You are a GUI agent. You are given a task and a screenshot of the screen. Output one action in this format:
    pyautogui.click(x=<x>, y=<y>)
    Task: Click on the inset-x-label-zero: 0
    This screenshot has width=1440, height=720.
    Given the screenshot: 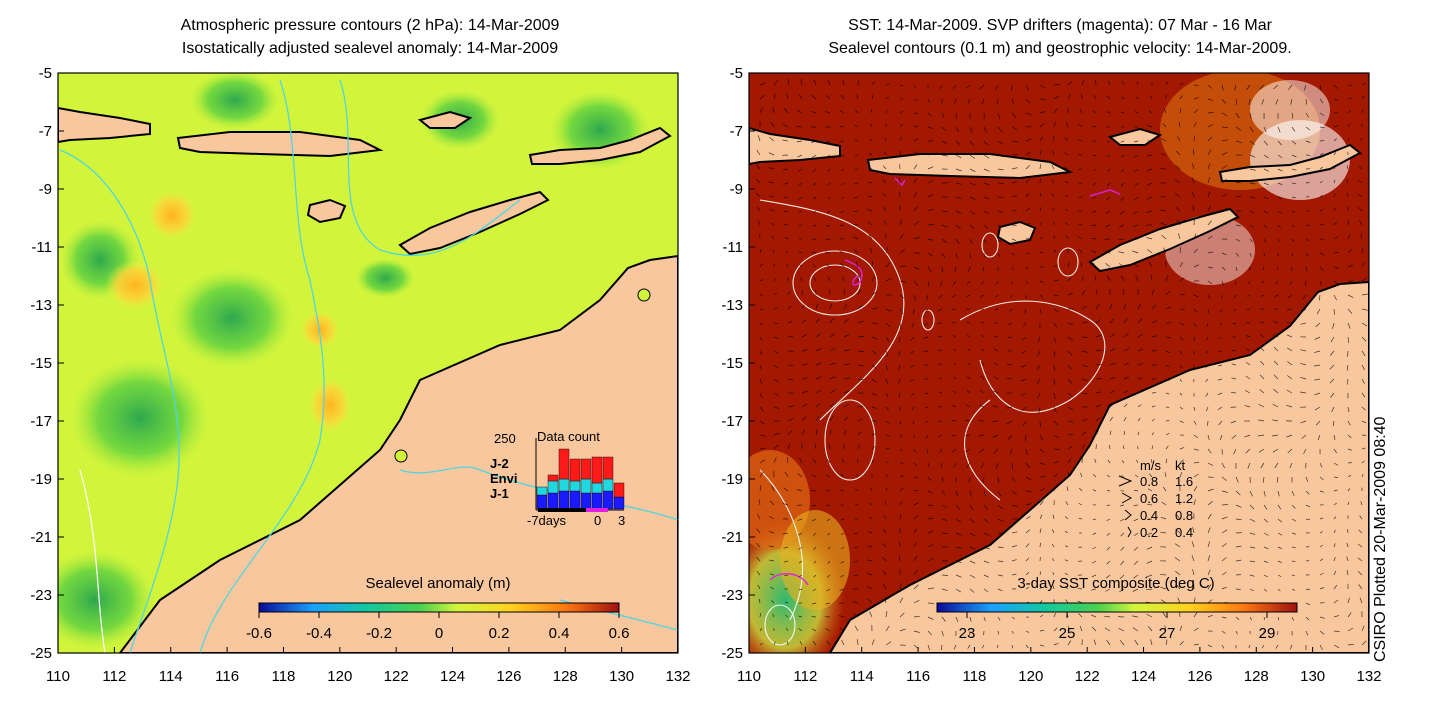 What is the action you would take?
    pyautogui.click(x=597, y=520)
    